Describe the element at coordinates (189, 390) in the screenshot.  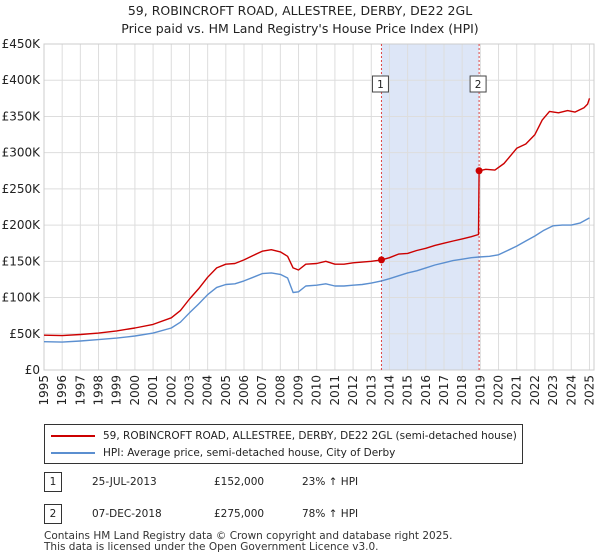
I see `x-tick-label: 2003` at that location.